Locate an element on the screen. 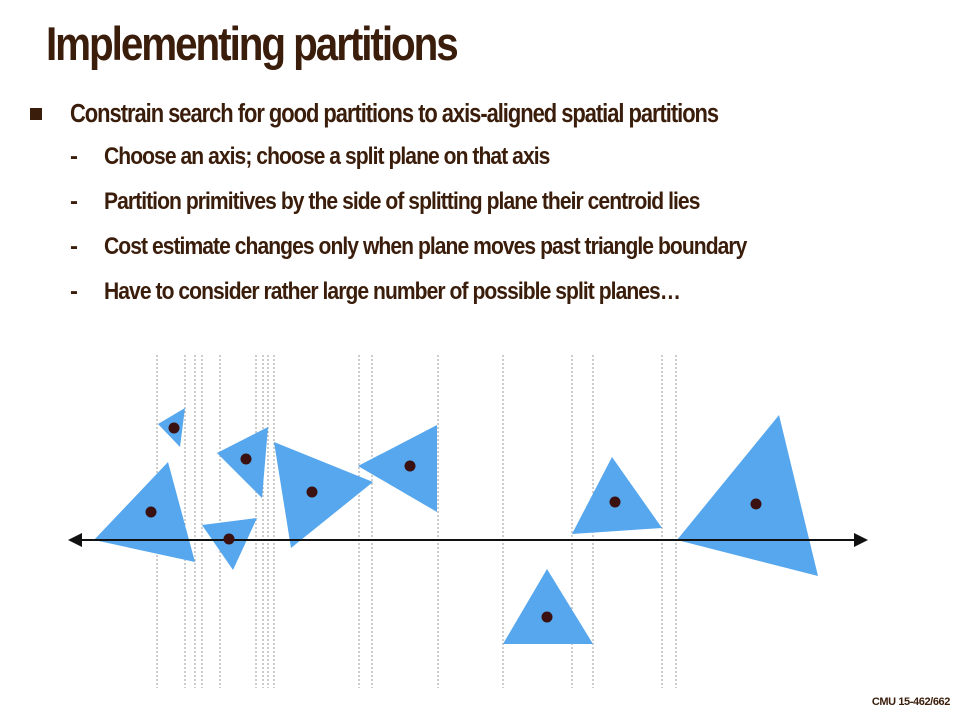 This screenshot has width=960, height=720. bullet-square-icon is located at coordinates (36, 114).